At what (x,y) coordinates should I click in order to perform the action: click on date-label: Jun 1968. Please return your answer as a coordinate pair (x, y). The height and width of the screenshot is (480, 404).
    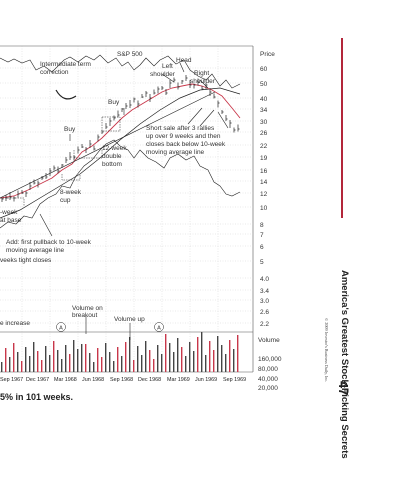
    Looking at the image, I should click on (93, 380).